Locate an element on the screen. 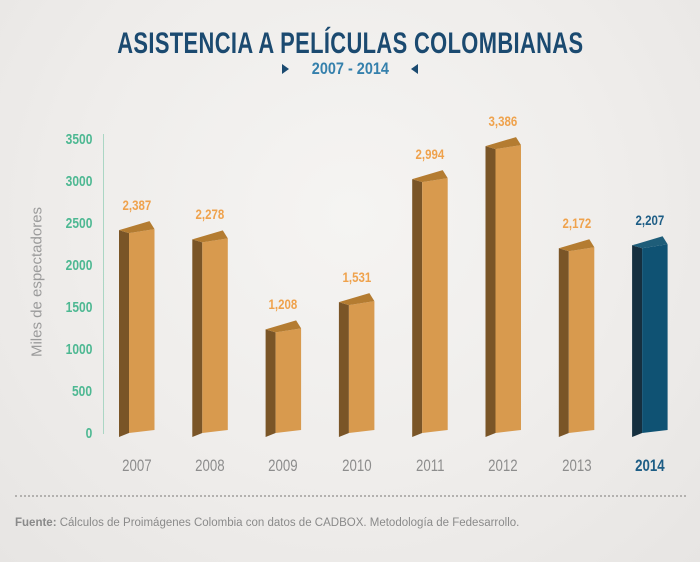  bar-2008 is located at coordinates (215, 335).